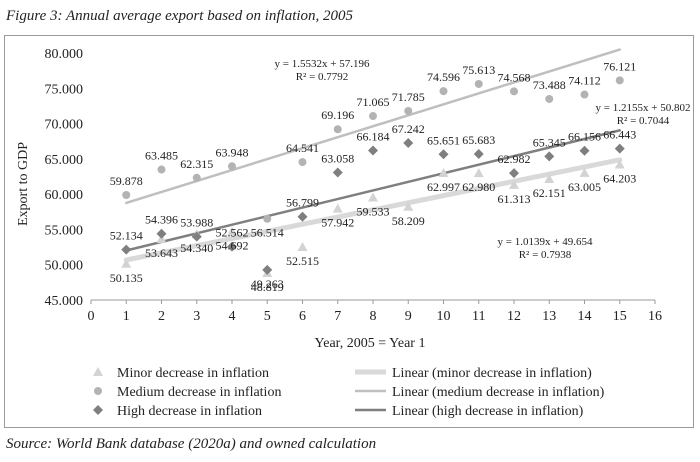 Image resolution: width=700 pixels, height=462 pixels. I want to click on data-label: 50.135, so click(126, 278).